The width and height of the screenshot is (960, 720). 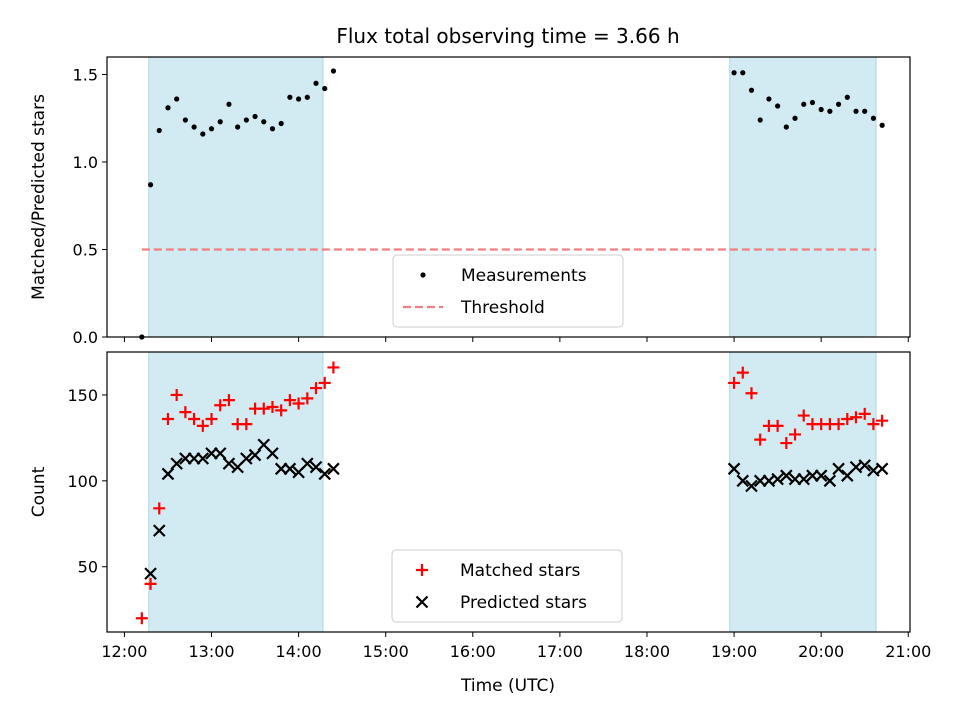 I want to click on y-tick-label: 100, so click(x=82, y=481).